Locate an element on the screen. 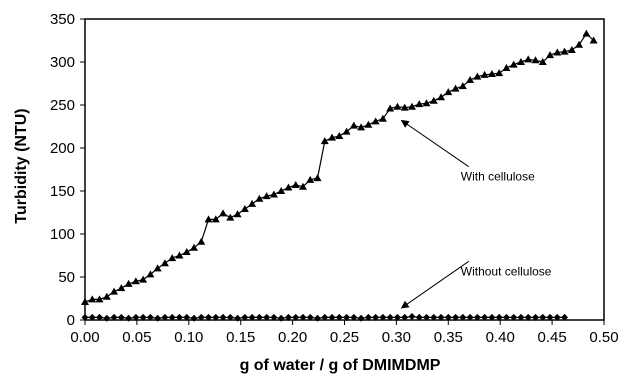 This screenshot has height=377, width=625. x-tick-label: 0.35 is located at coordinates (448, 337).